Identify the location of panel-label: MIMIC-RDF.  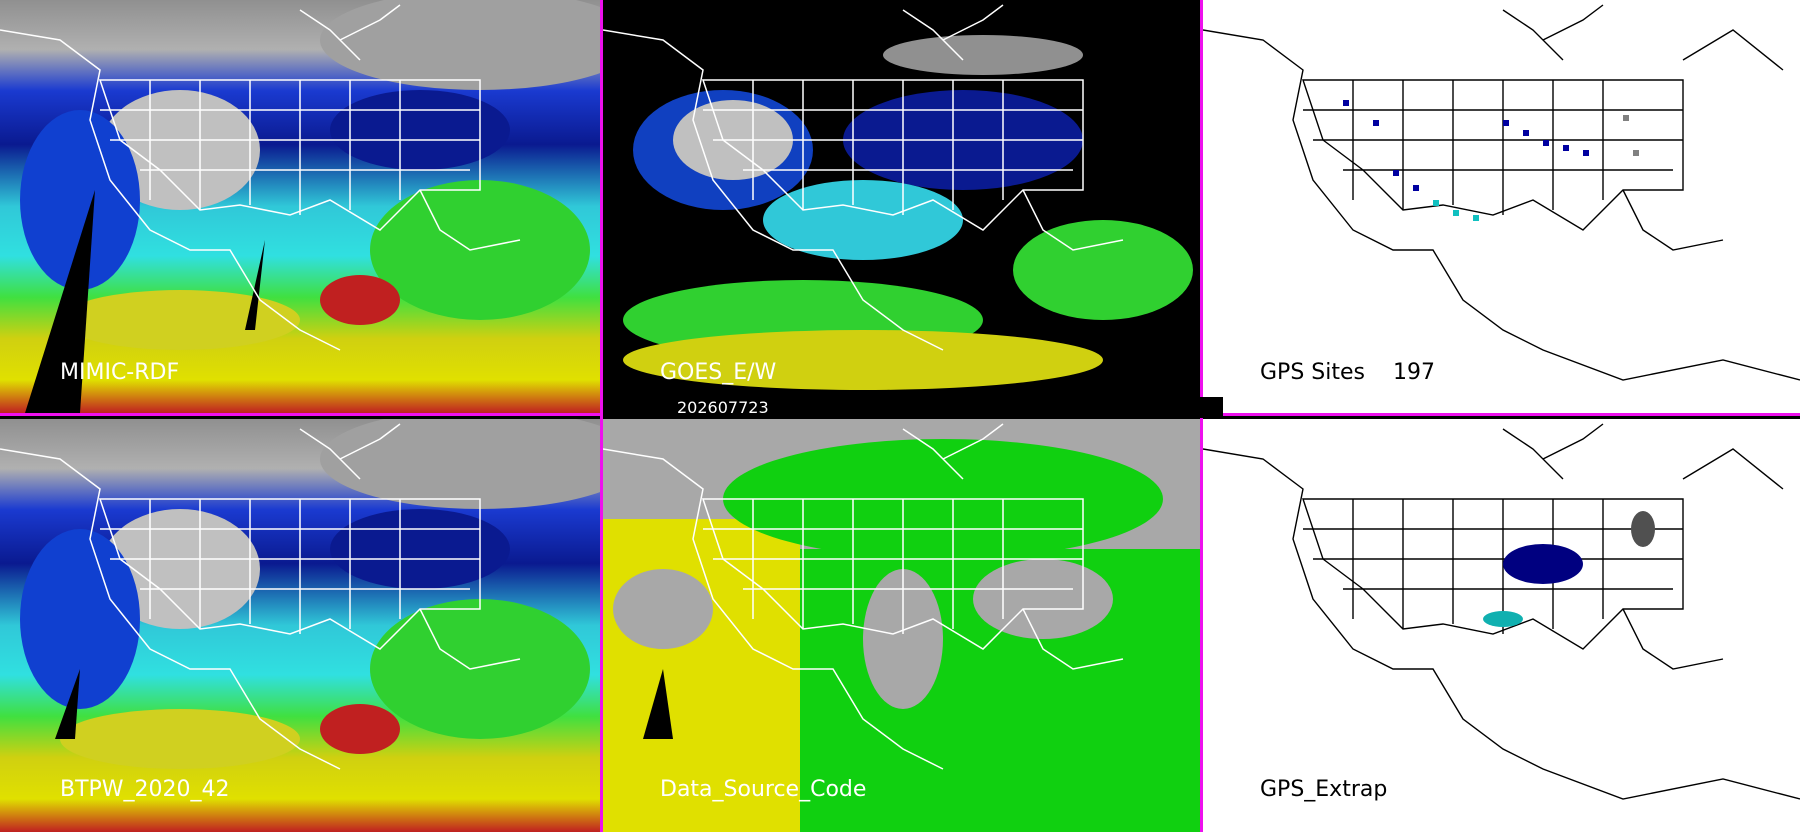
(120, 372).